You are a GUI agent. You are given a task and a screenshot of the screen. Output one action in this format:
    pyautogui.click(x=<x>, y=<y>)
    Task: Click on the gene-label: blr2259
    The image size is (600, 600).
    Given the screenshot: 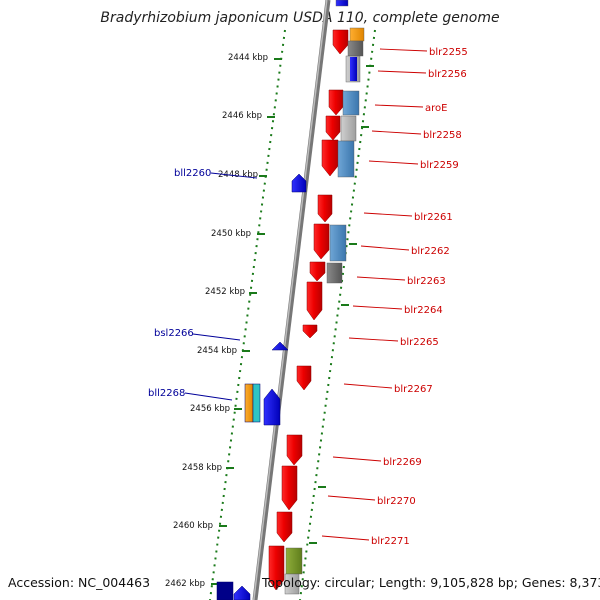 What is the action you would take?
    pyautogui.click(x=439, y=165)
    